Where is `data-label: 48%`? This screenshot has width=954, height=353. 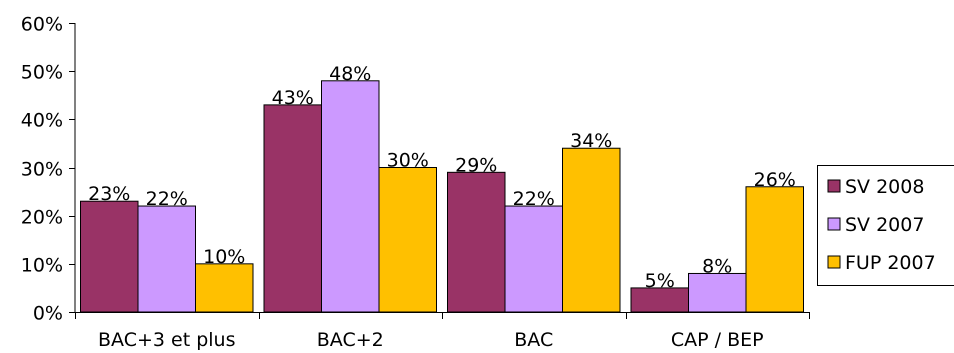 data-label: 48% is located at coordinates (350, 74).